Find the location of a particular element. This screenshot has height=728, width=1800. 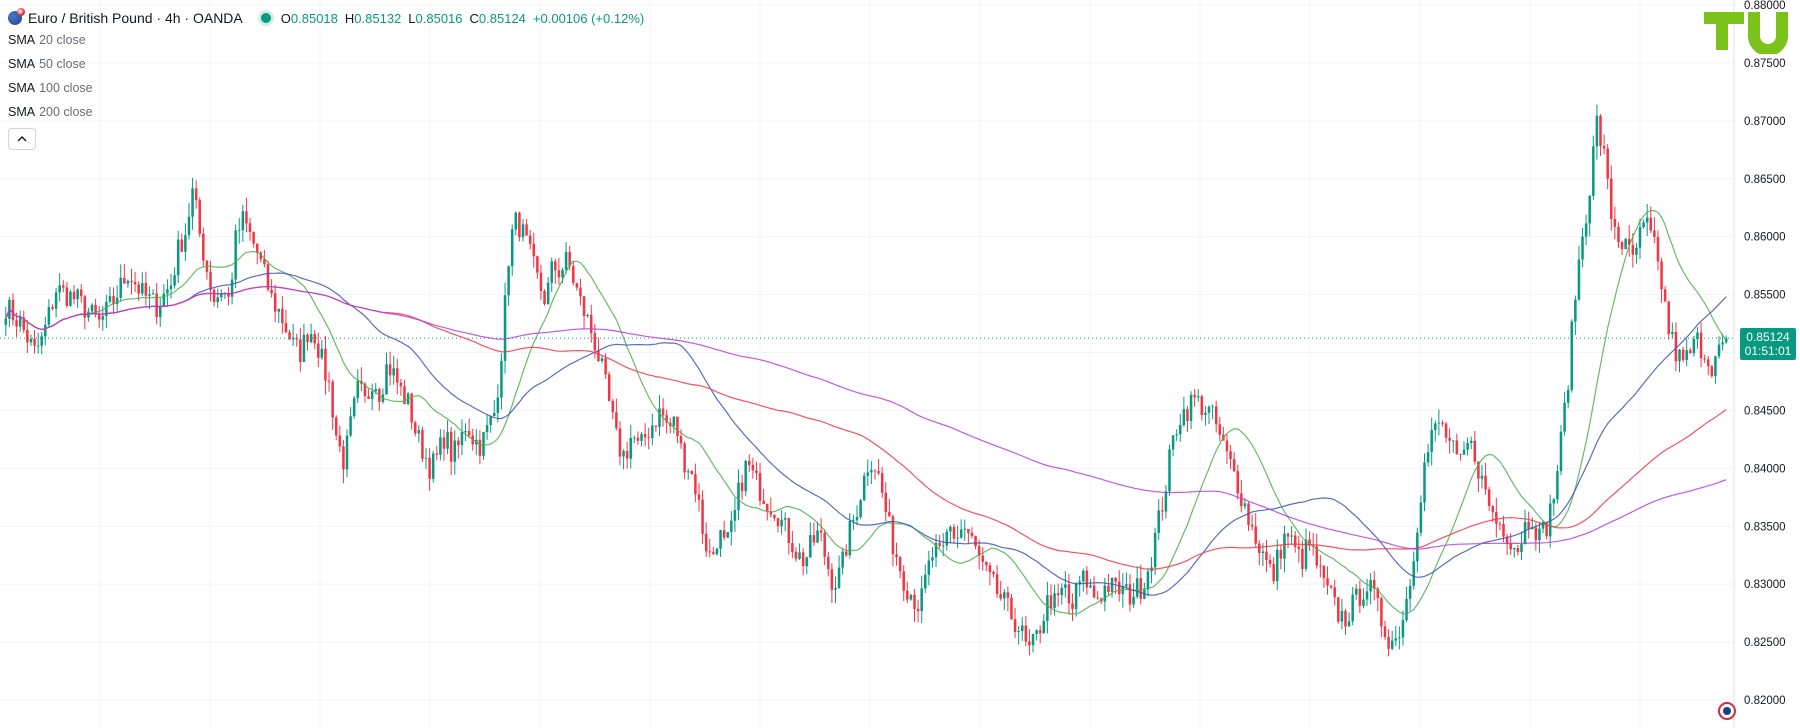

ohlc-open: O0.85018 is located at coordinates (309, 18).